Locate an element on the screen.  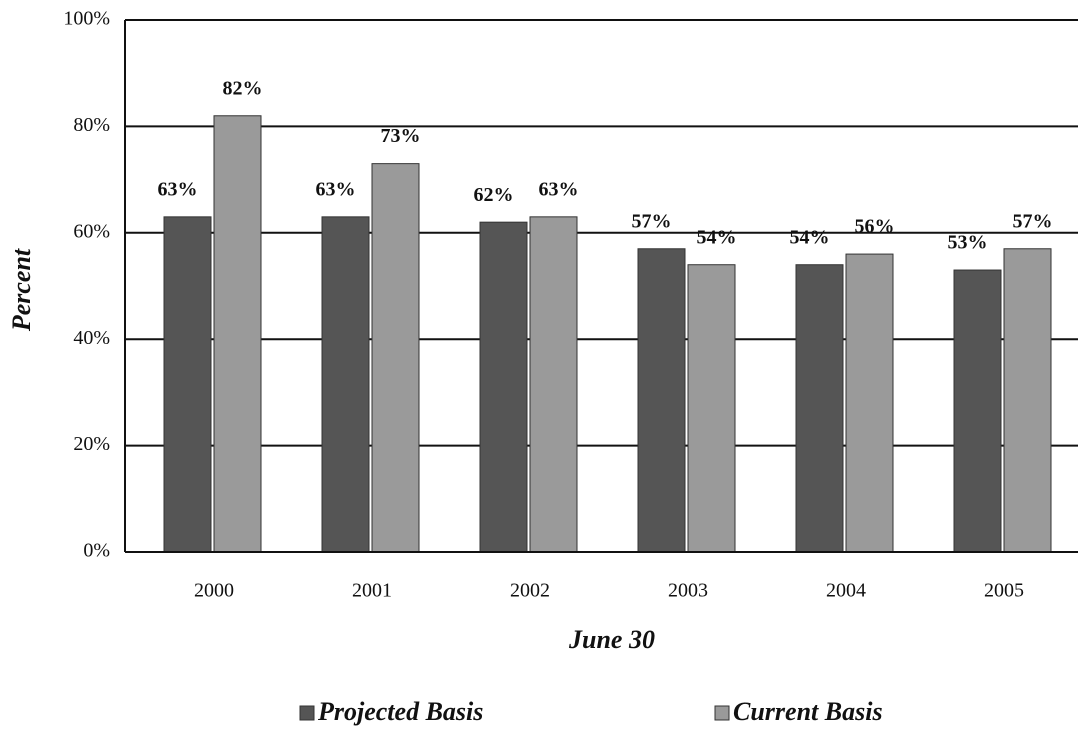
legend-label: Current Basis is located at coordinates (808, 711).